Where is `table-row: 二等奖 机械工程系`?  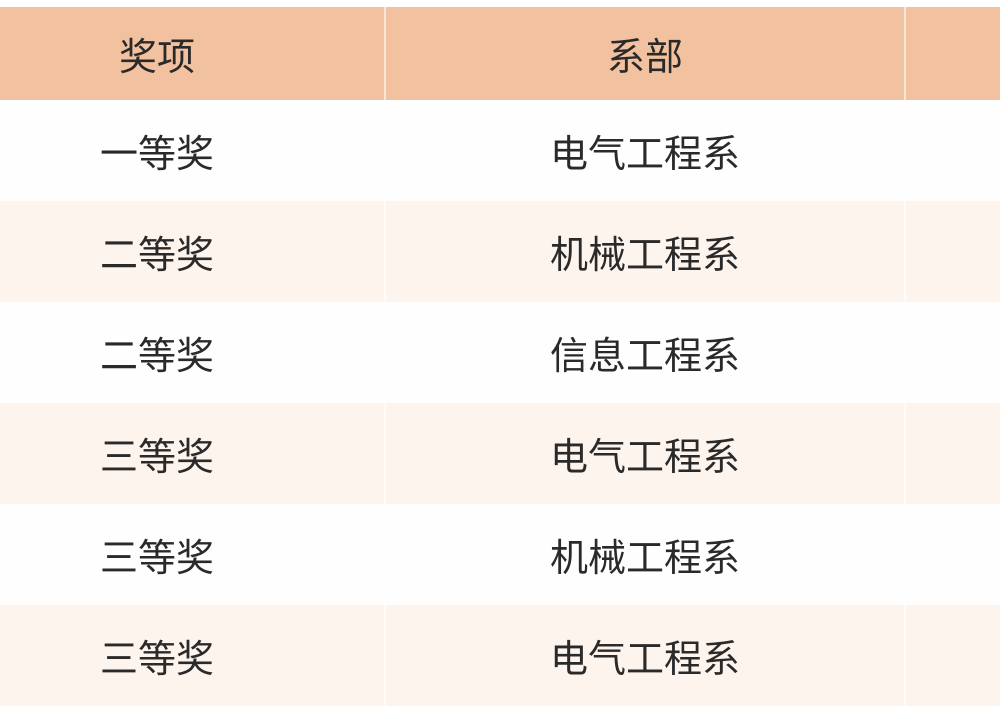
table-row: 二等奖 机械工程系 is located at coordinates (500, 251).